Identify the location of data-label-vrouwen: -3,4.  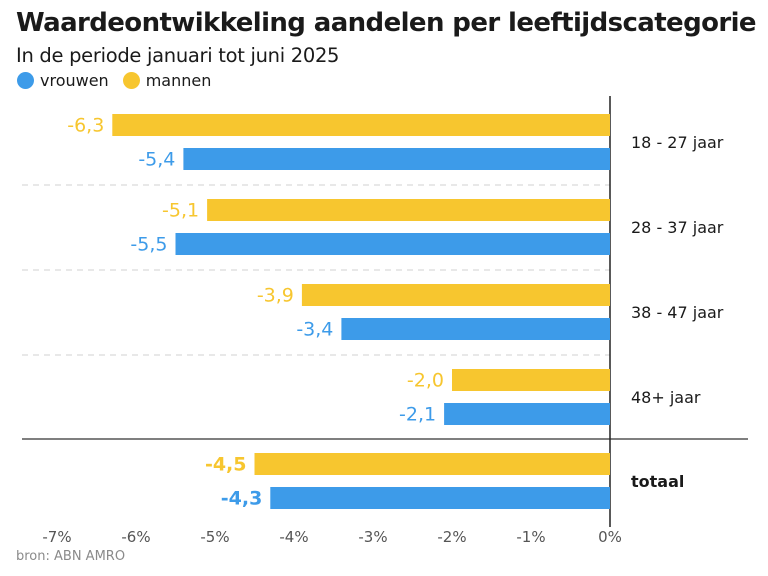
(314, 330).